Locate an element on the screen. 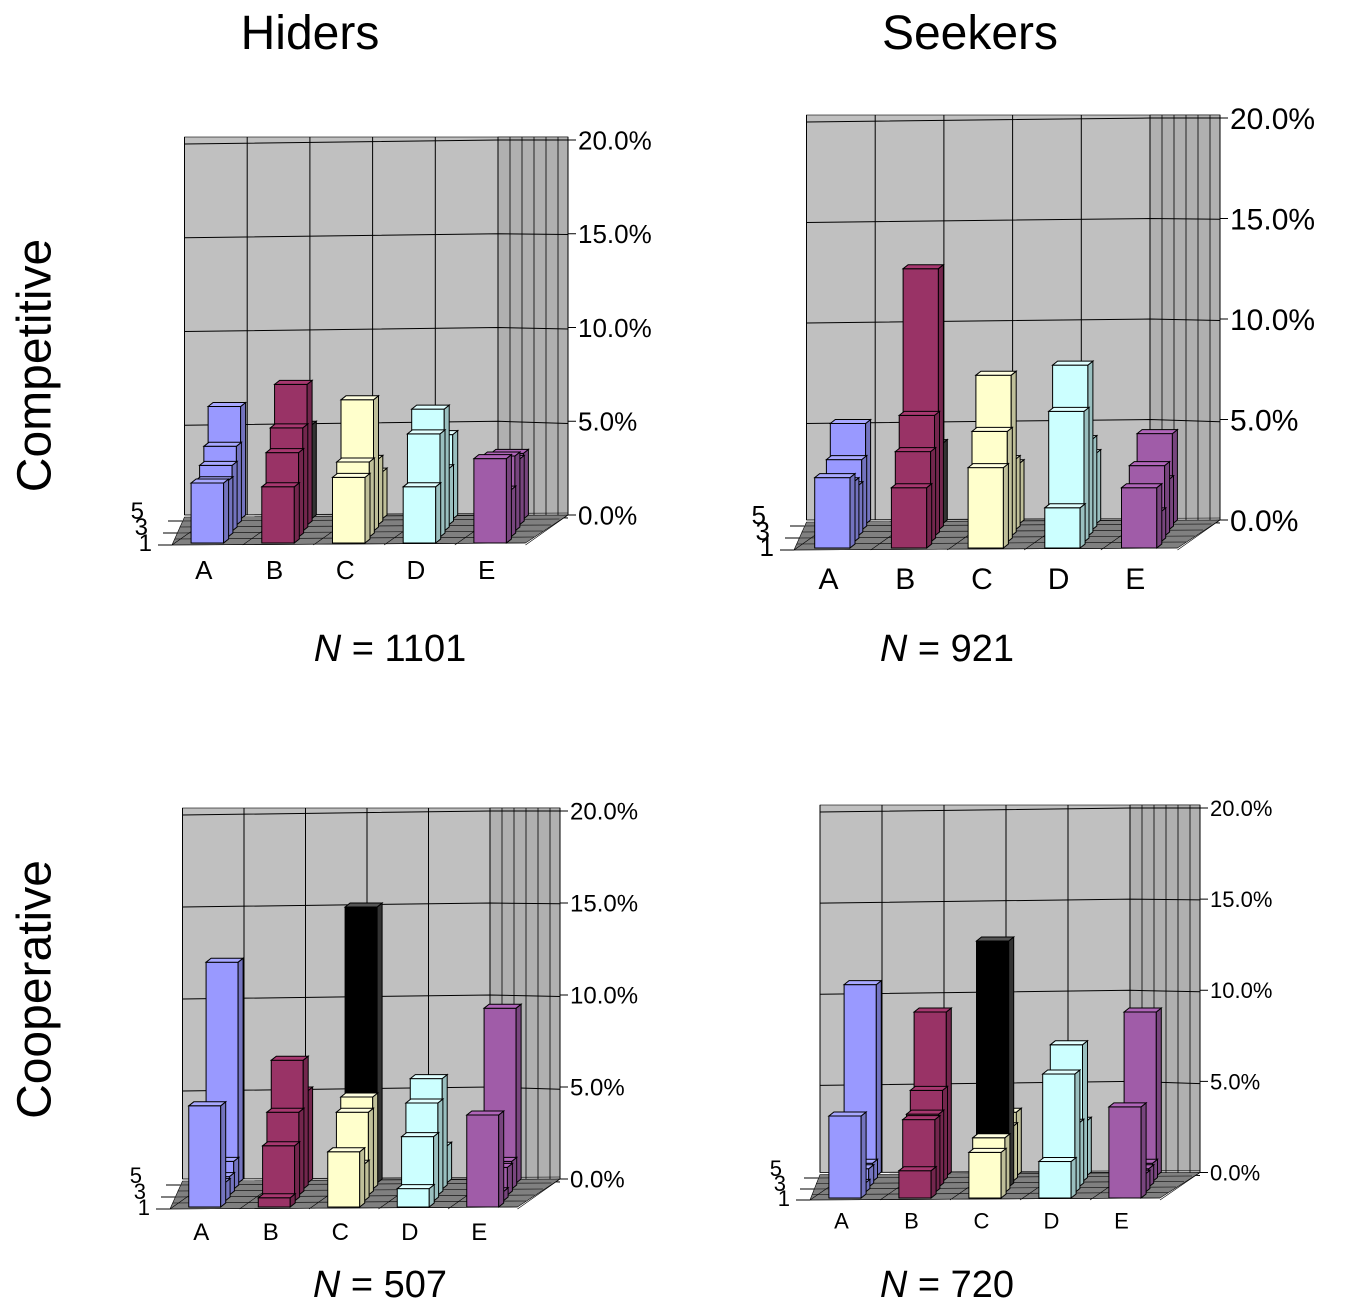 This screenshot has height=1310, width=1348. y-tick-label: 15.0% is located at coordinates (1272, 219).